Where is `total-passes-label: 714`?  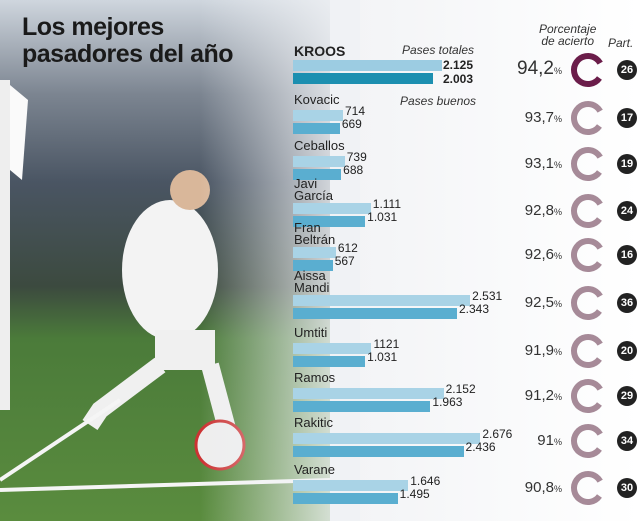 total-passes-label: 714 is located at coordinates (354, 111).